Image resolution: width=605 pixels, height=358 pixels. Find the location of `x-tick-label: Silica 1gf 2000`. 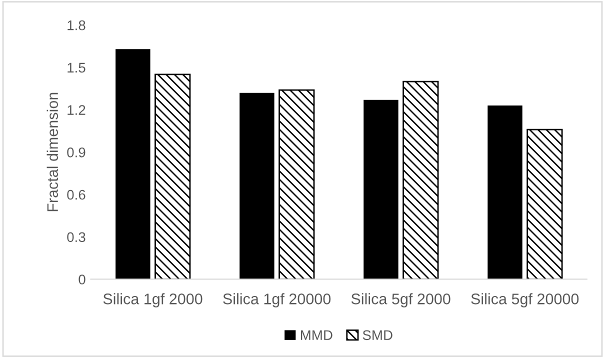

x-tick-label: Silica 1gf 2000 is located at coordinates (152, 300).